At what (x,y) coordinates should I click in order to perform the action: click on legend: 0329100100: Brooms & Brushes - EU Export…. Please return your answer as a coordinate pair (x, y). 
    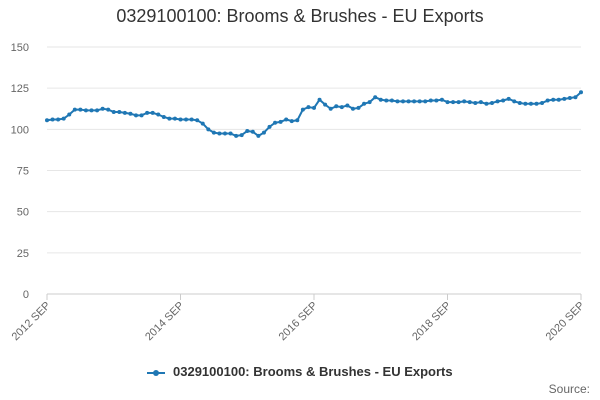
    Looking at the image, I should click on (300, 371).